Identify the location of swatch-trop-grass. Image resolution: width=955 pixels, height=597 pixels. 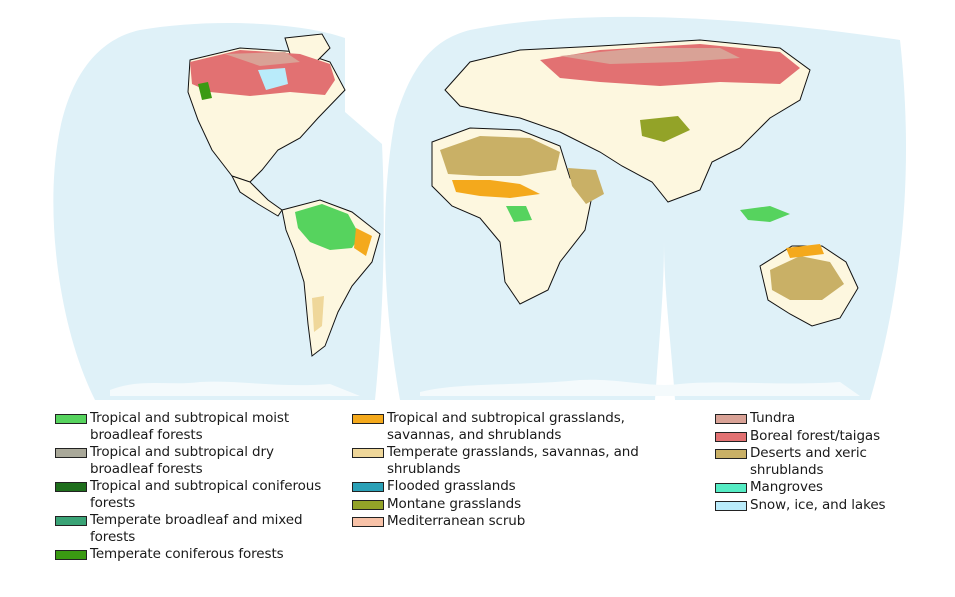
(368, 419).